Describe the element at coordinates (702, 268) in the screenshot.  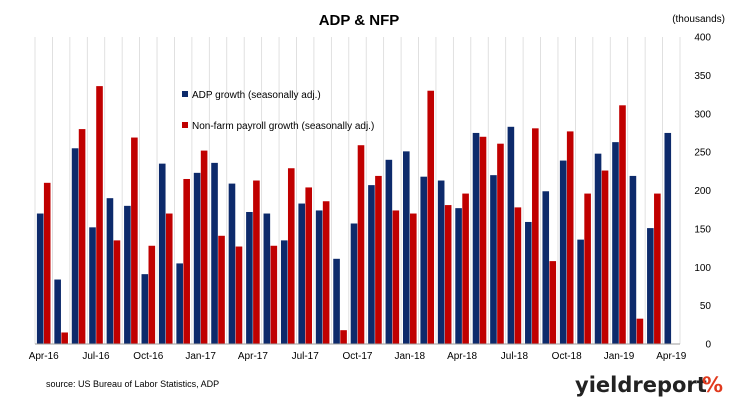
I see `y-tick-label: 100` at that location.